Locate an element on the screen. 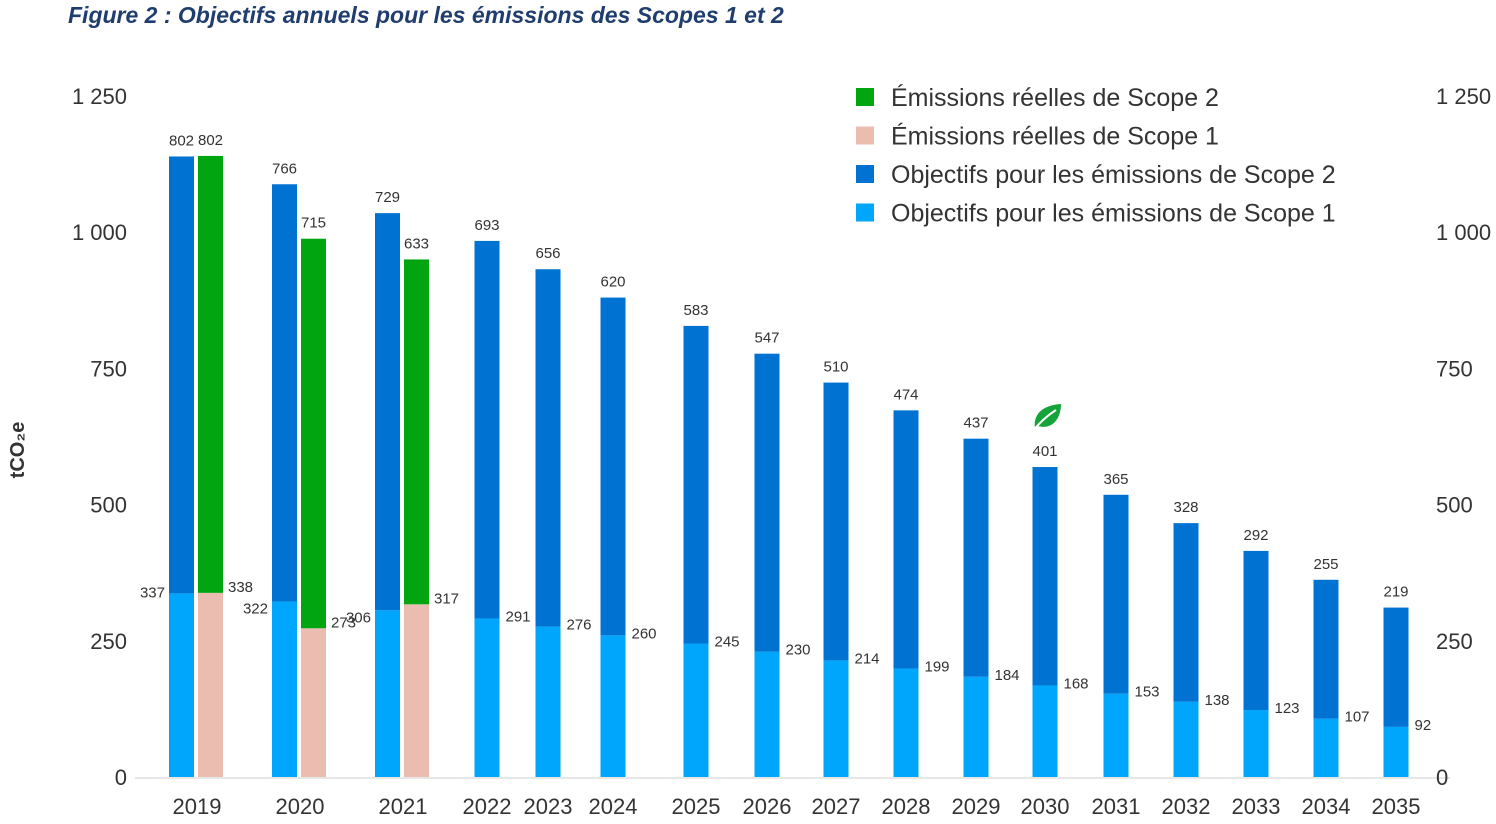 The image size is (1496, 824). x-tick-label: 2022 is located at coordinates (487, 806).